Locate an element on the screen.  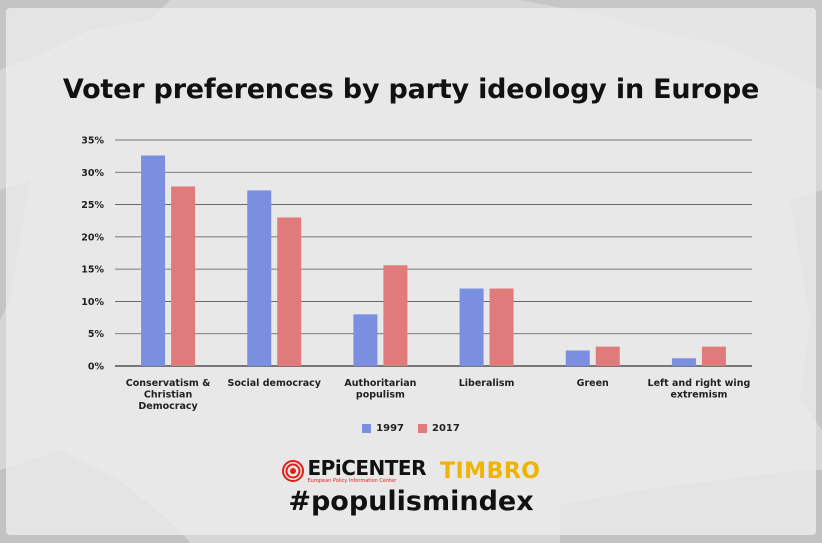
legend-swatch-1997 is located at coordinates (367, 428).